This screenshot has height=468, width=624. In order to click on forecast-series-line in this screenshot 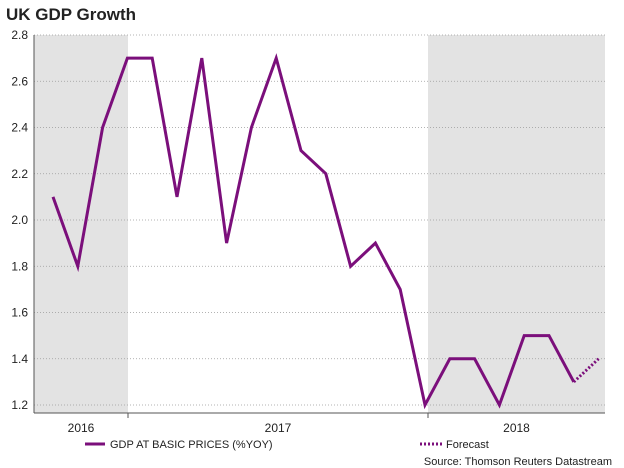, I will do `click(586, 370)`.